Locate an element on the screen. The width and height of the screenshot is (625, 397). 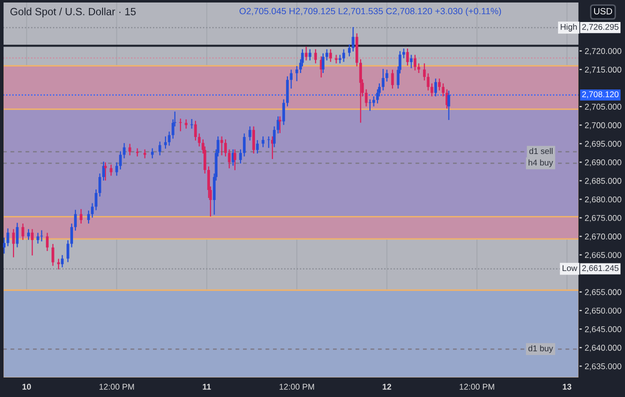
y-tick-label: 2,695.000 is located at coordinates (603, 144).